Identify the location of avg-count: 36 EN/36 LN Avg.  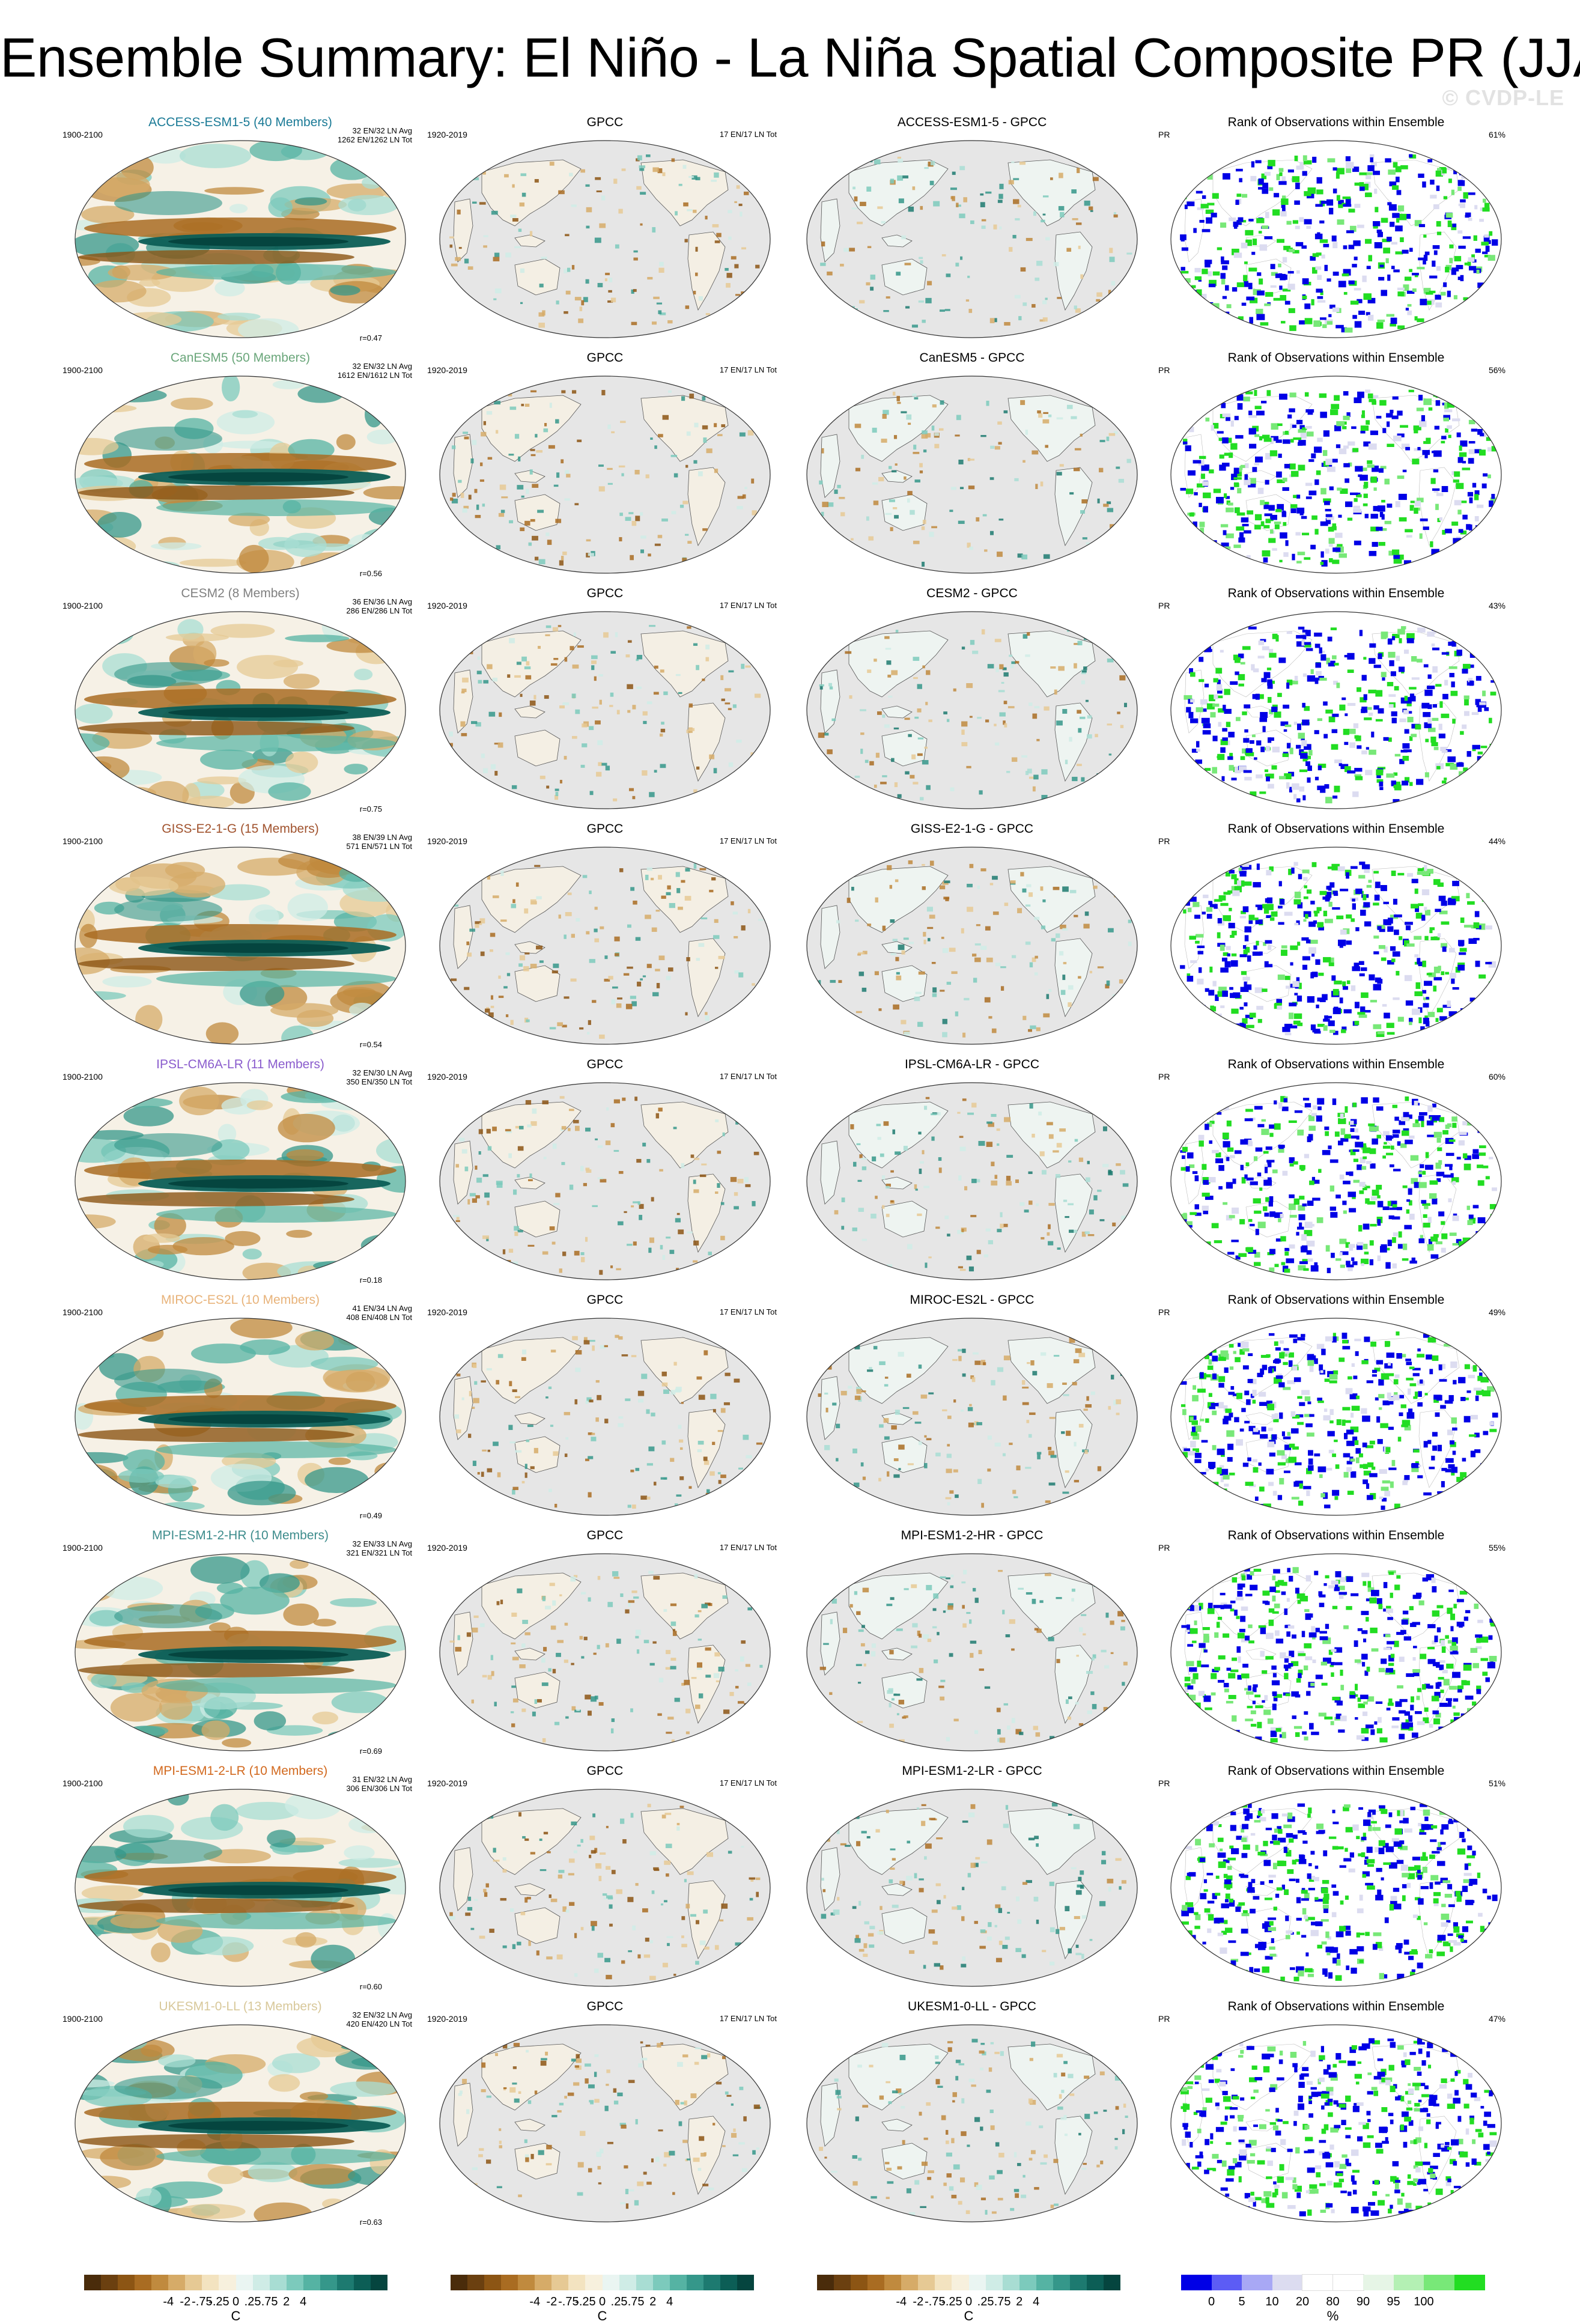
(379, 602).